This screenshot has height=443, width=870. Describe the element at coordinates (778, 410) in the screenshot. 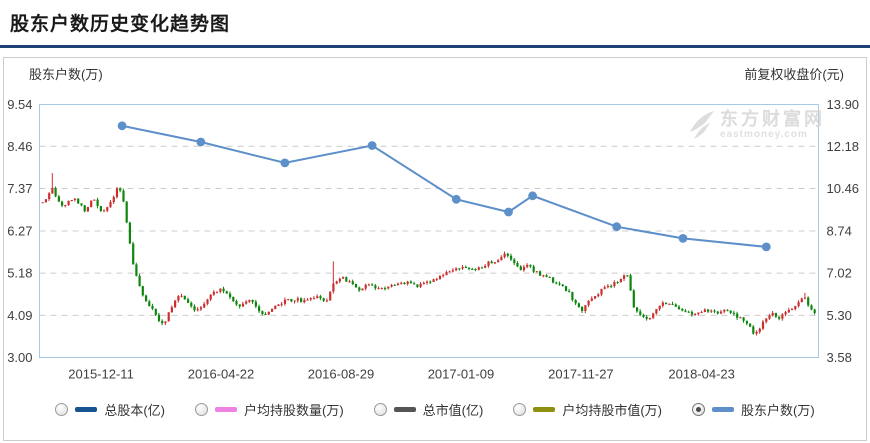

I see `legend-label: 股东户数(万)` at that location.